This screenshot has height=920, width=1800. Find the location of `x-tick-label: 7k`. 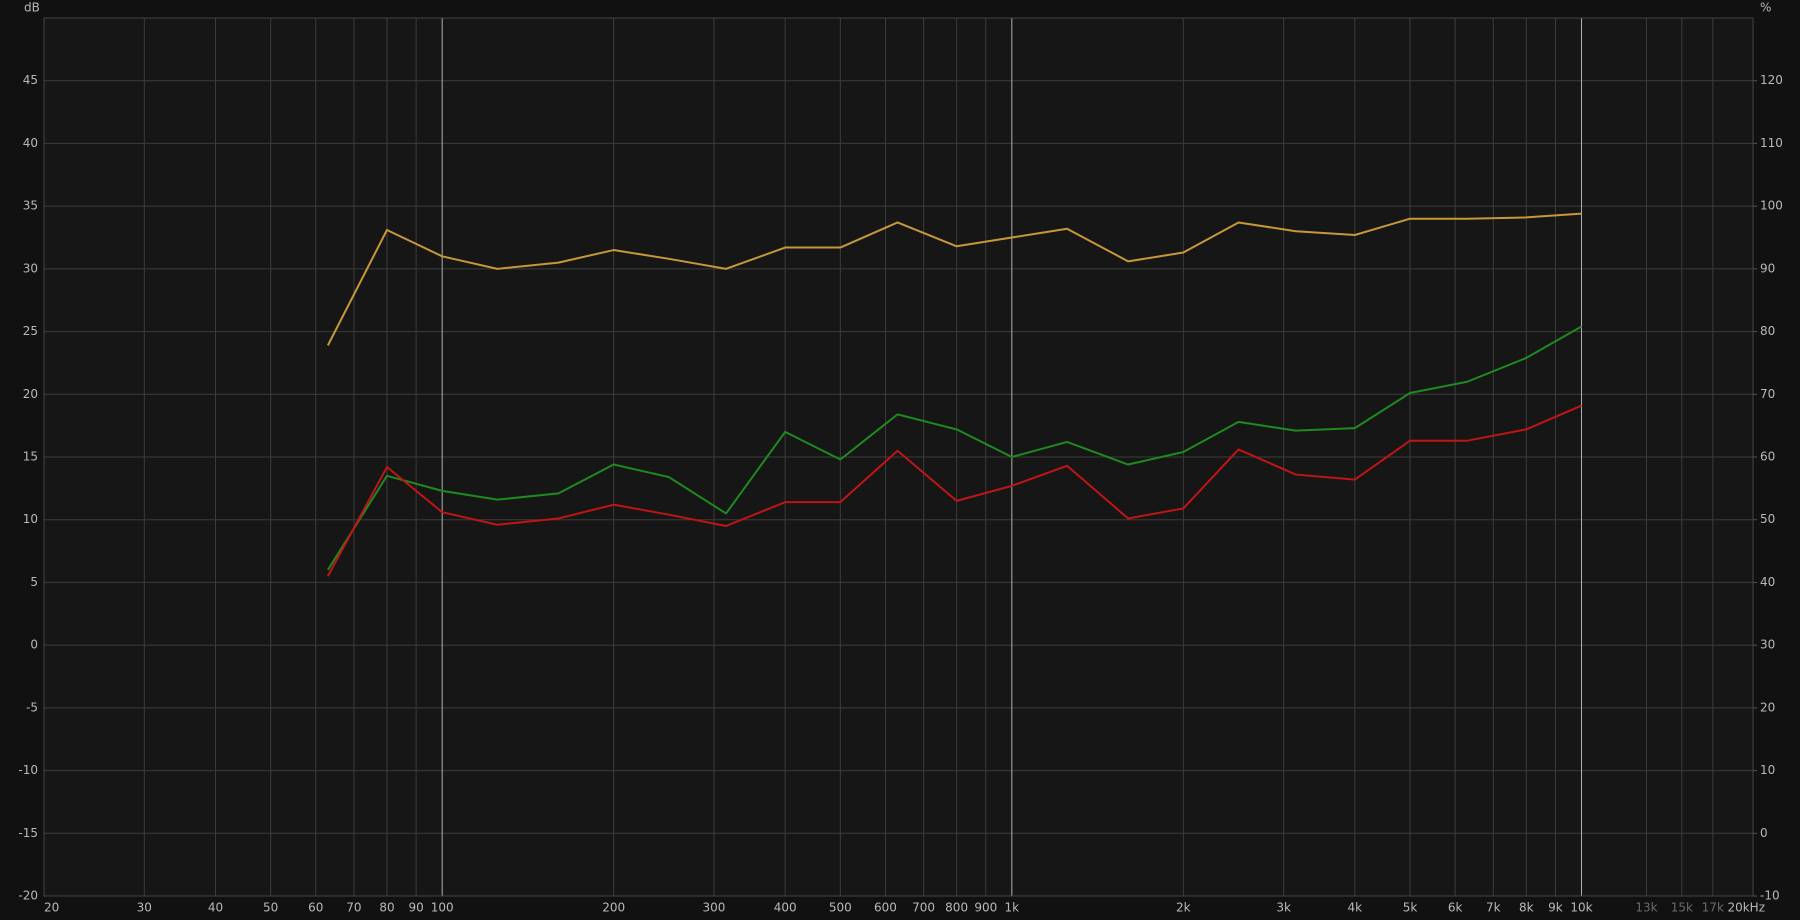

x-tick-label: 7k is located at coordinates (1493, 908).